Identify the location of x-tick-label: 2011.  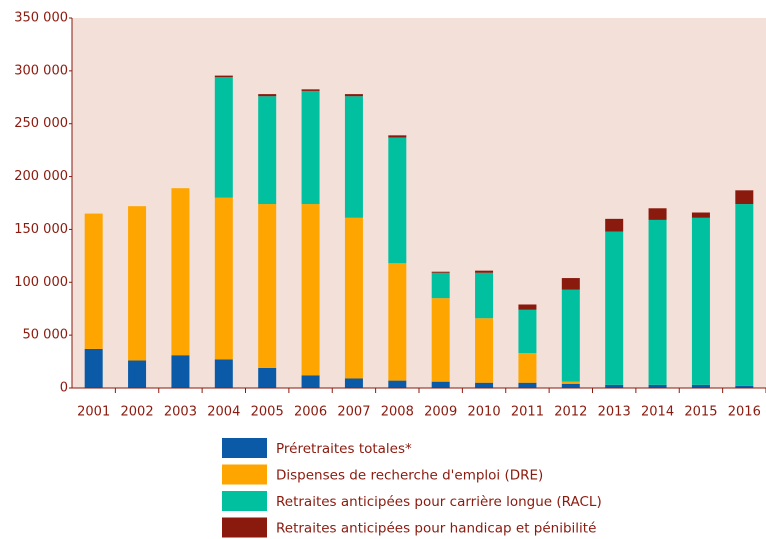
(527, 412).